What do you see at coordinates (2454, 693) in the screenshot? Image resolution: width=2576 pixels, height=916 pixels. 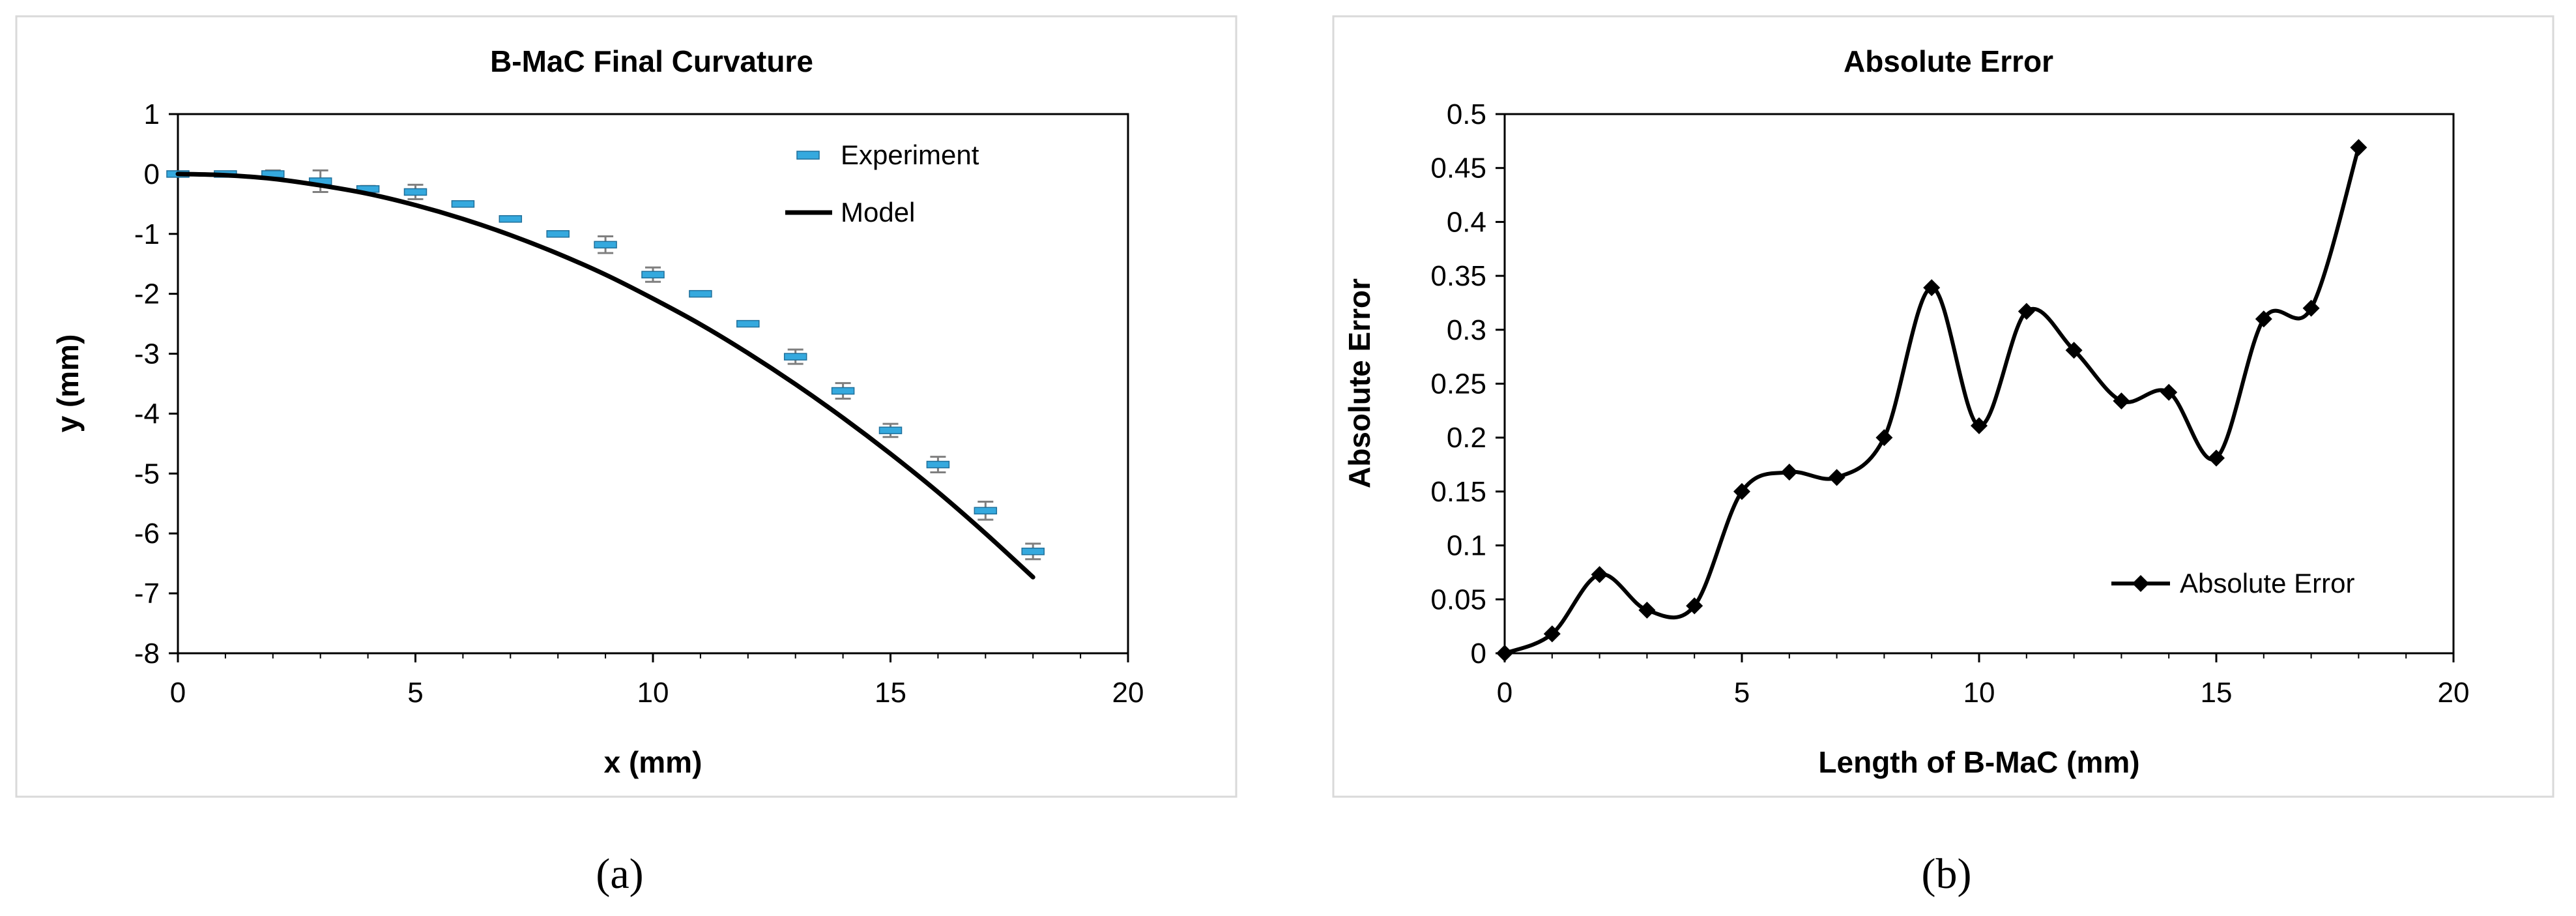 I see `chart-b-x-tick-label: 20` at bounding box center [2454, 693].